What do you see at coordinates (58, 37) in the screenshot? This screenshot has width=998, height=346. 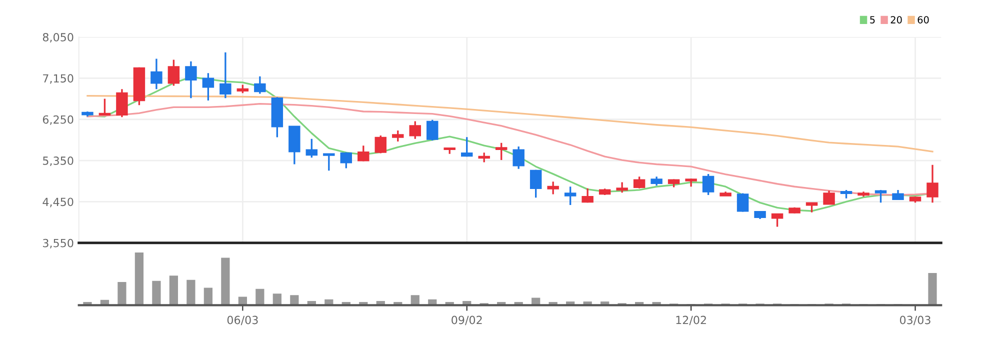 I see `y-tick-label: 8,050` at bounding box center [58, 37].